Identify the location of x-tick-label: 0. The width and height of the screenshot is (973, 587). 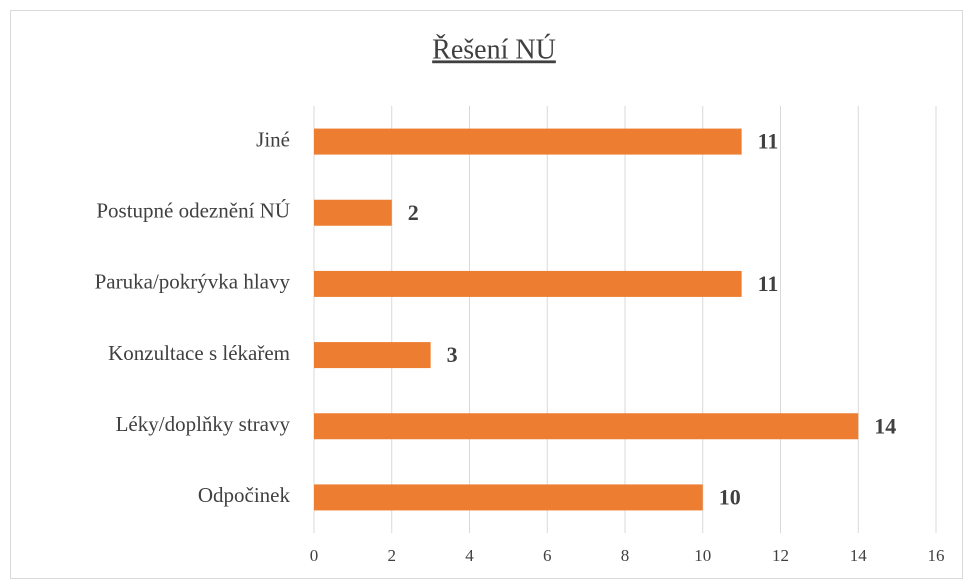
(314, 555).